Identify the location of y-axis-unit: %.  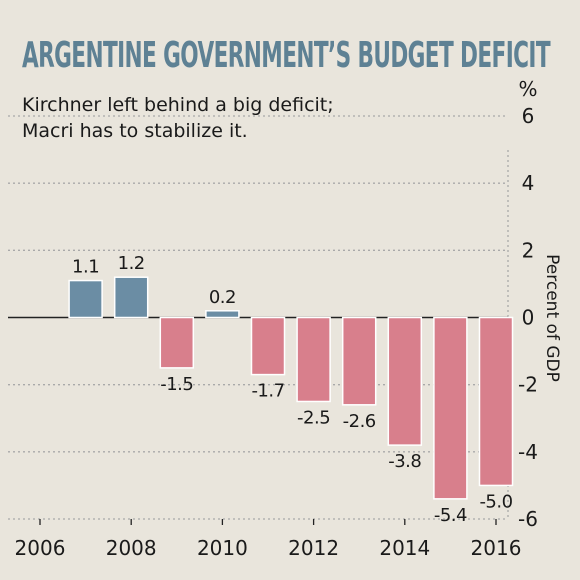
(527, 89).